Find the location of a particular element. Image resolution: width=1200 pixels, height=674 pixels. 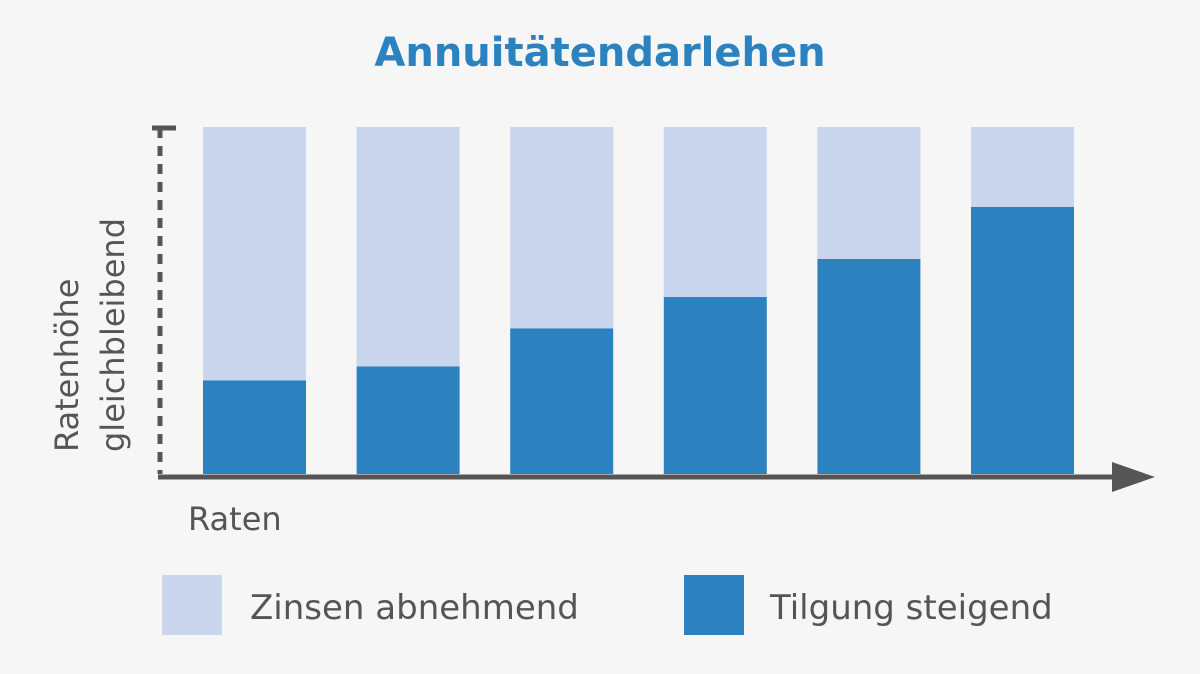

y-axis-label-line-1: Ratenhöhe is located at coordinates (67, 365).